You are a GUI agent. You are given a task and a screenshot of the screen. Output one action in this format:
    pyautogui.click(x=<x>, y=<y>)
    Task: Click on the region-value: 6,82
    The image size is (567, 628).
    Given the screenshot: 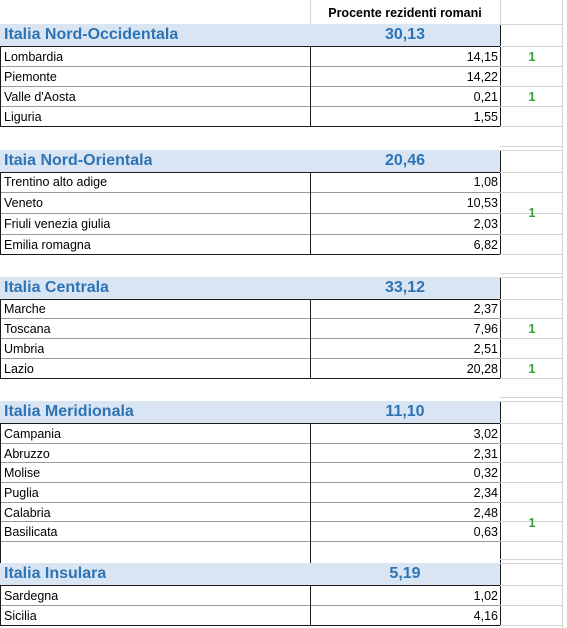 What is the action you would take?
    pyautogui.click(x=485, y=245)
    